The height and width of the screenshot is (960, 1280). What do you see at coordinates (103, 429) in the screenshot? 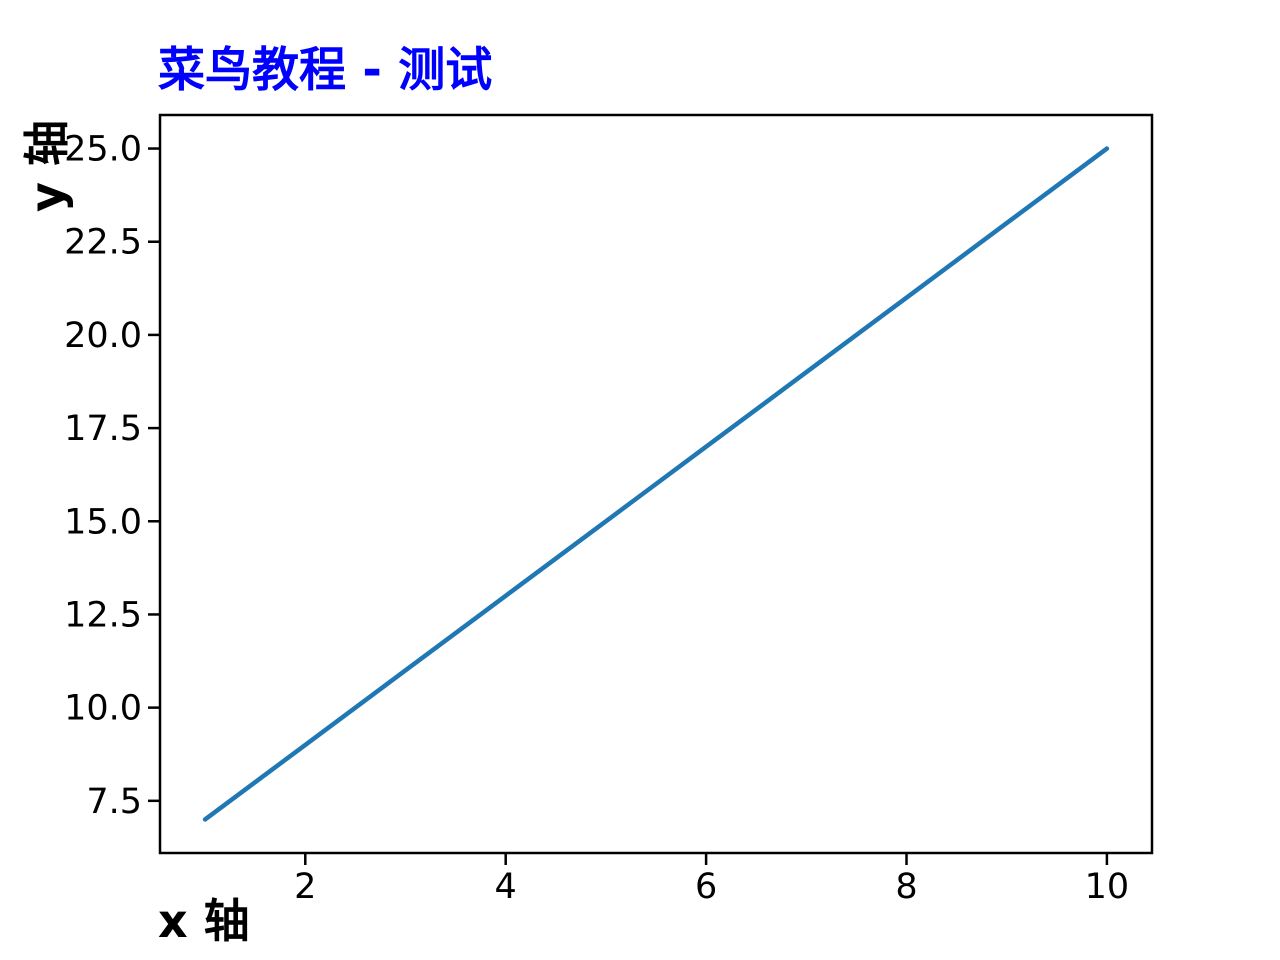
I see `y-tick-label: 17.5` at bounding box center [103, 429].